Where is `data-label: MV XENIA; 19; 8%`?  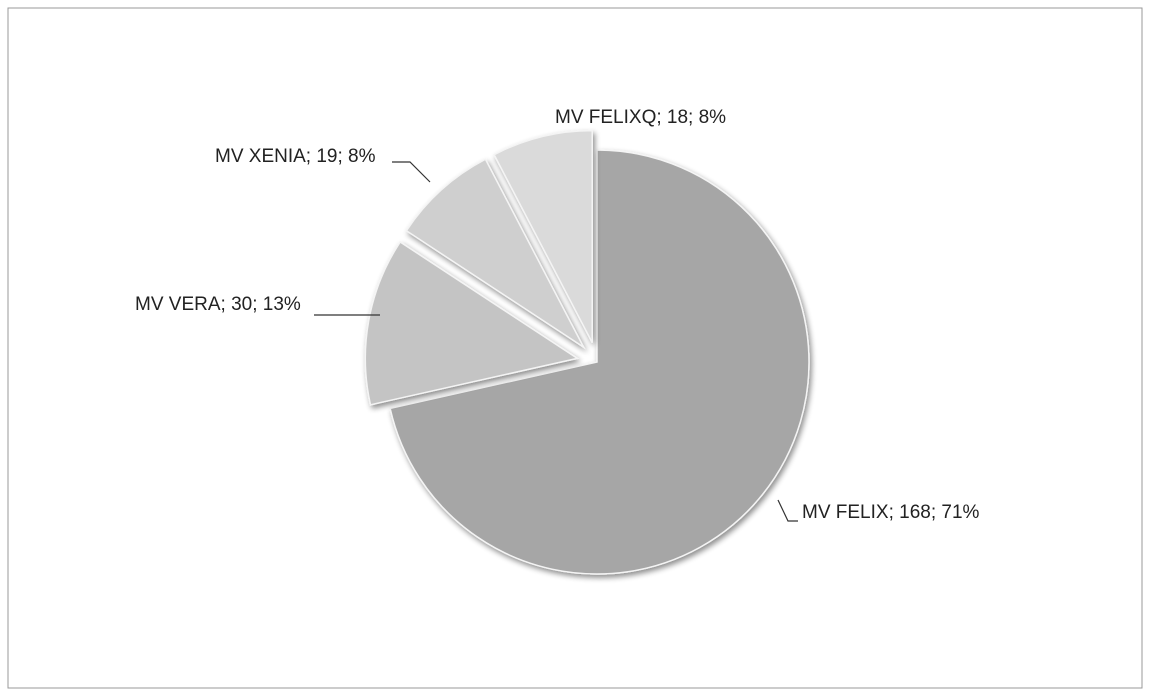 data-label: MV XENIA; 19; 8% is located at coordinates (295, 156).